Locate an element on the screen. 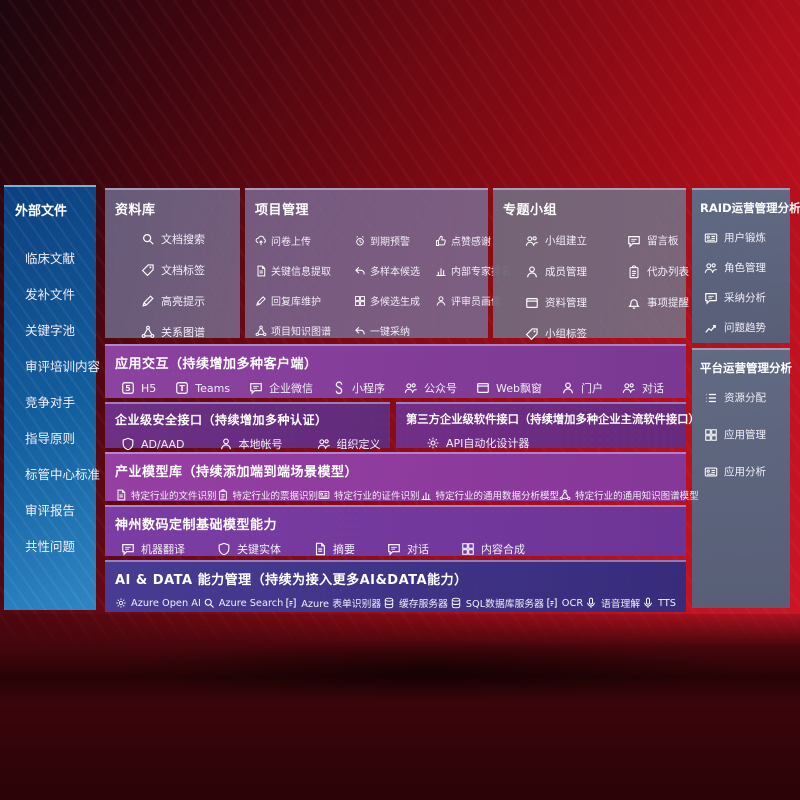 The height and width of the screenshot is (800, 800). adopt-arrow-icon is located at coordinates (360, 331).